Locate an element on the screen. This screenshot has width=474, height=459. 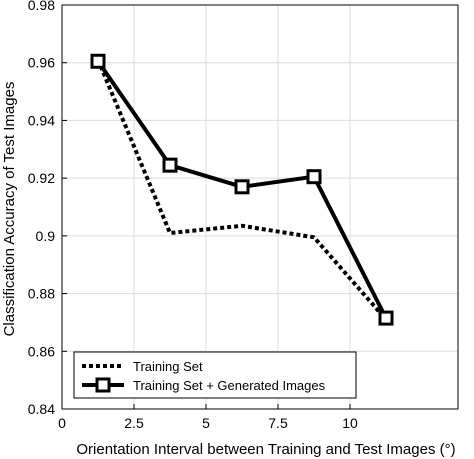
legend-label-training-set: Training Set is located at coordinates (168, 366).